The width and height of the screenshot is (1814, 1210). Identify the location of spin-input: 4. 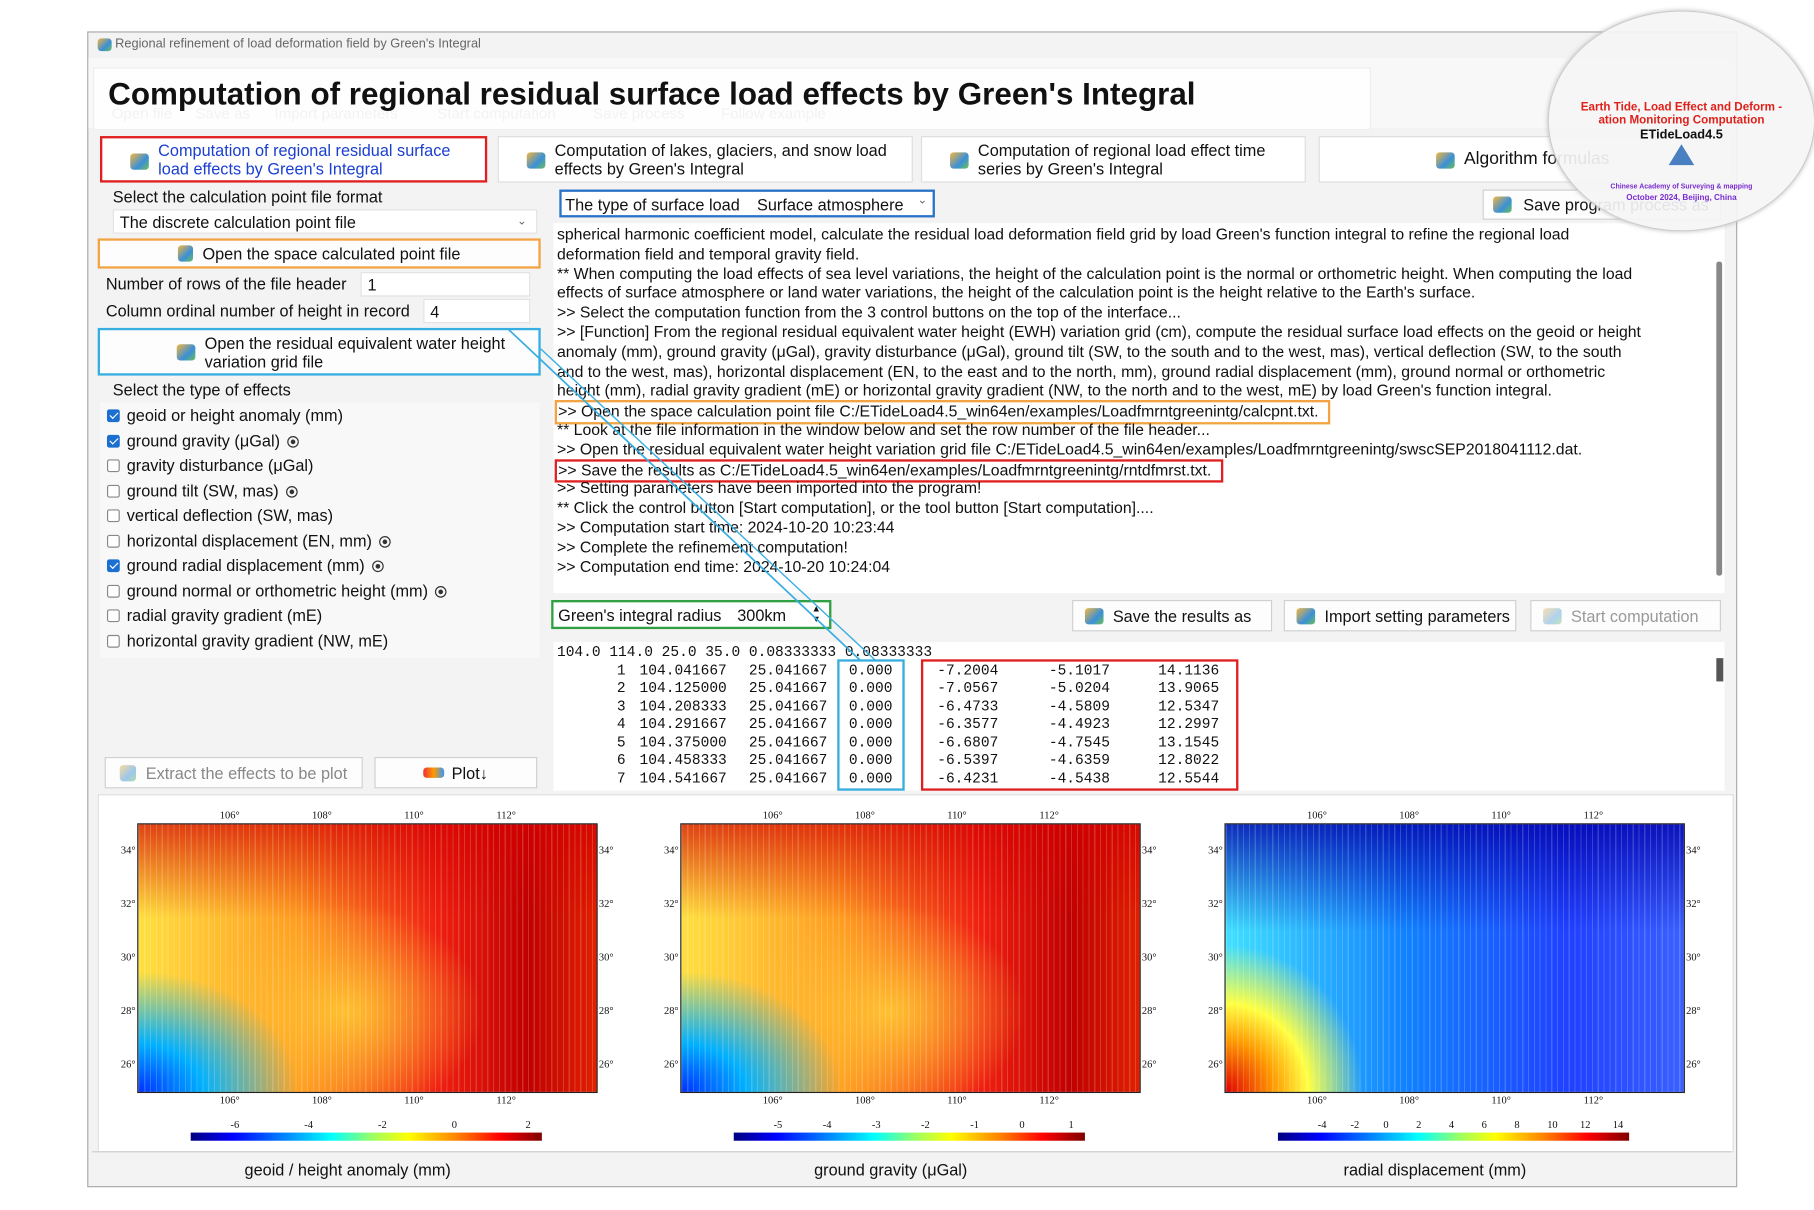
(477, 311).